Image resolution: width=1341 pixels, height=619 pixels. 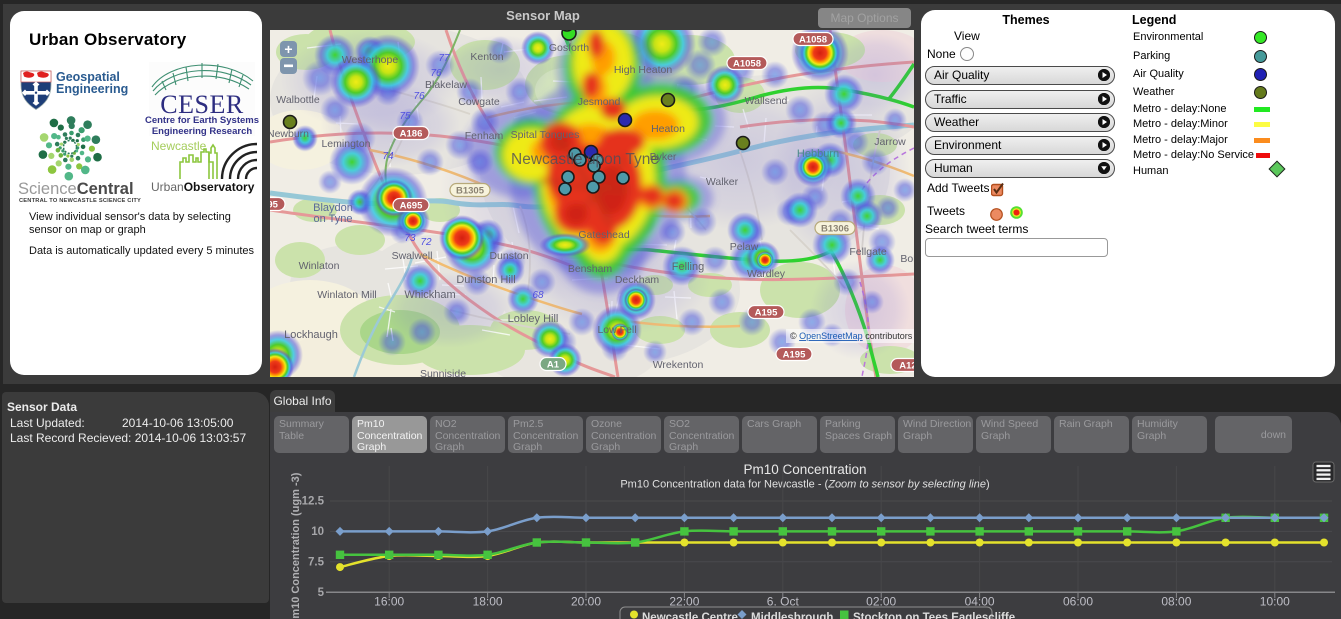 I want to click on svg-text: Blakelaw, so click(x=446, y=85).